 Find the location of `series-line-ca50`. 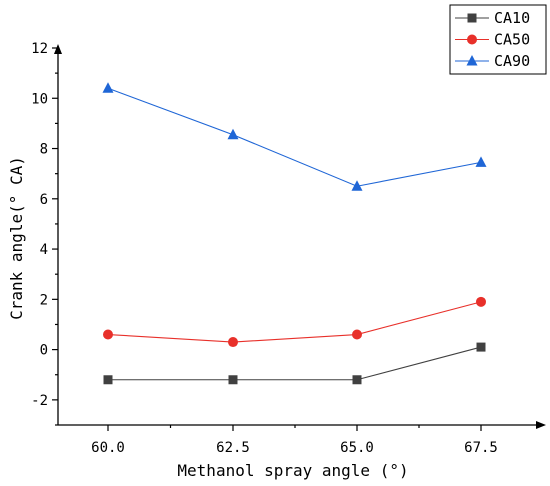

series-line-ca50 is located at coordinates (294, 322).